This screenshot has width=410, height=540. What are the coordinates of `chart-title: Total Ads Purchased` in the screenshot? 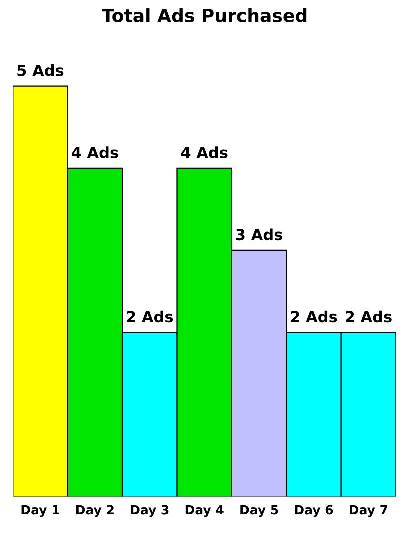 It's located at (204, 15).